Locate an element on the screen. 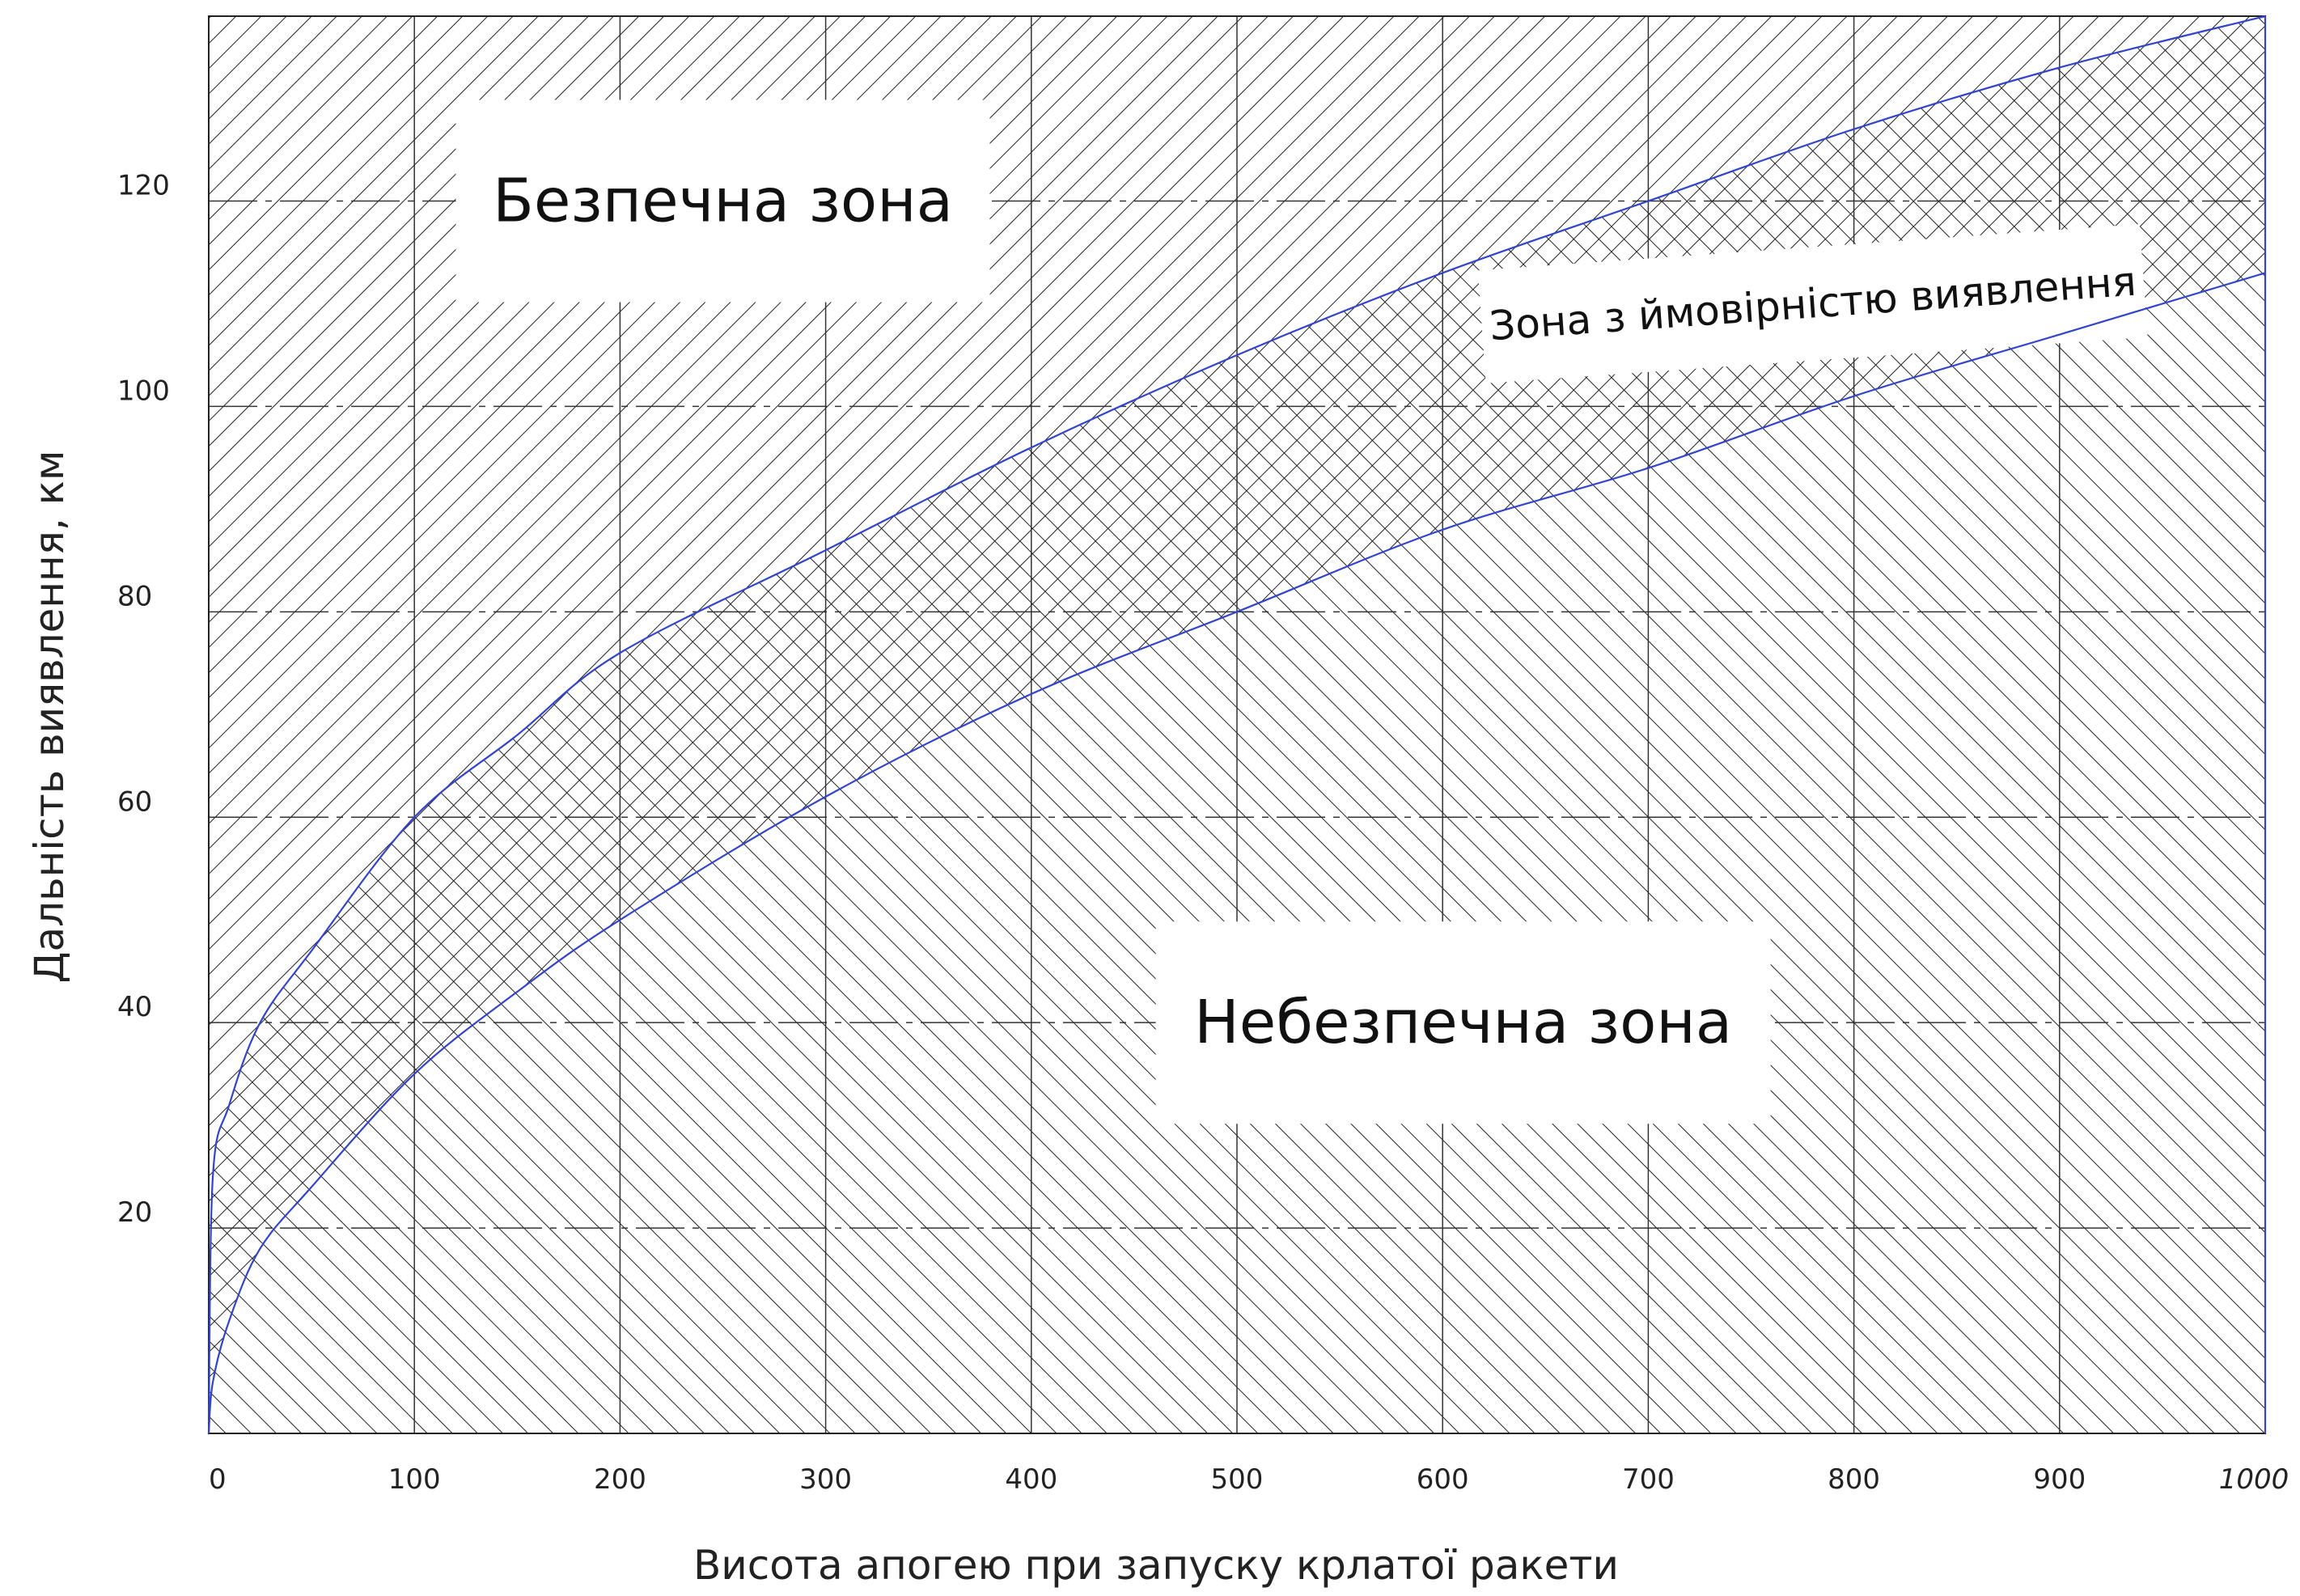 This screenshot has height=1596, width=2300. x-tick-label: 1000 is located at coordinates (2254, 1479).